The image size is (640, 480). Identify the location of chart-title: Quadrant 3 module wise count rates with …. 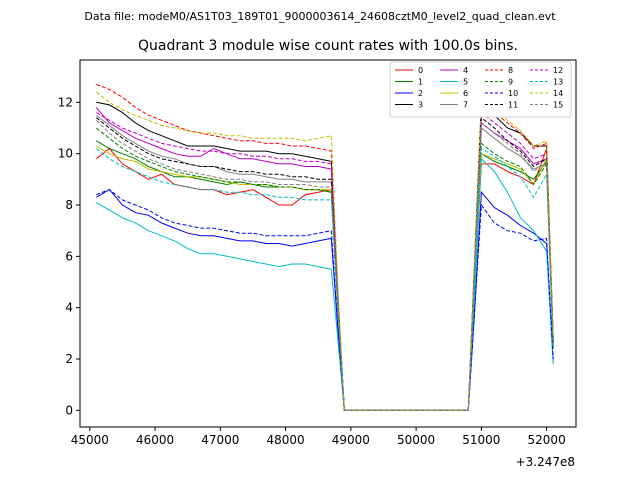
(328, 46).